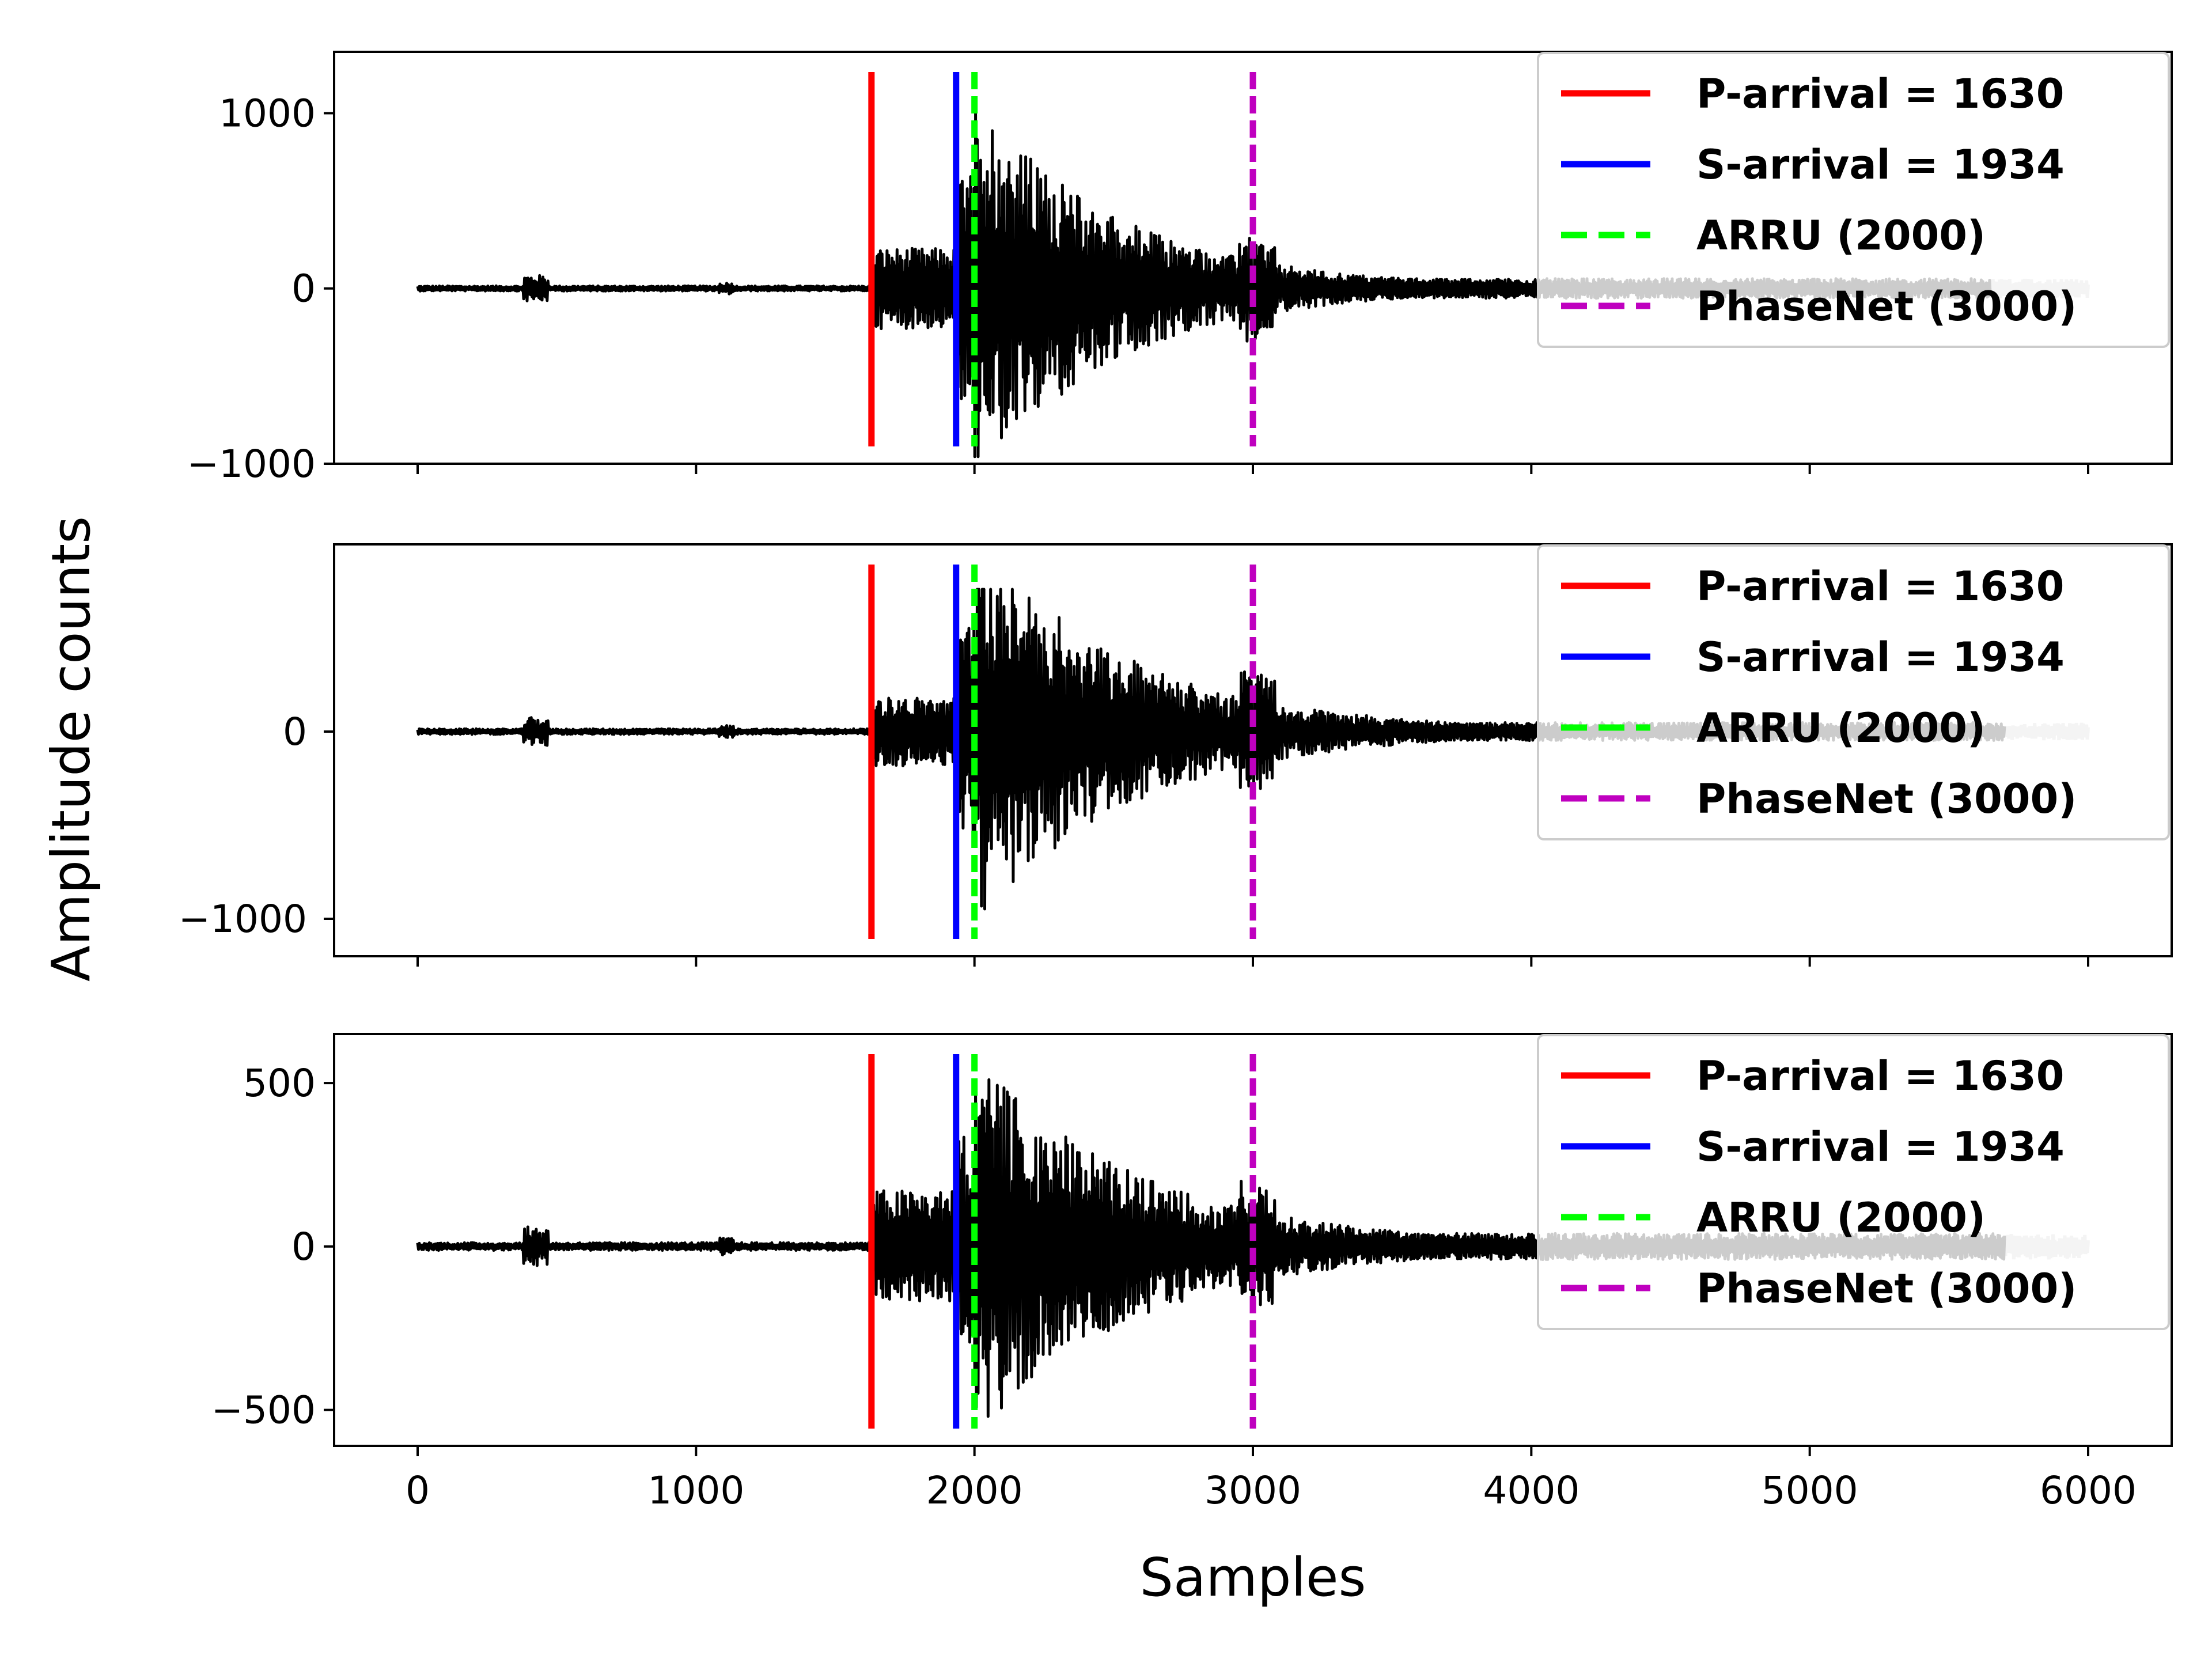 The width and height of the screenshot is (2212, 1659). Describe the element at coordinates (263, 1410) in the screenshot. I see `y-tick-label: −500` at that location.